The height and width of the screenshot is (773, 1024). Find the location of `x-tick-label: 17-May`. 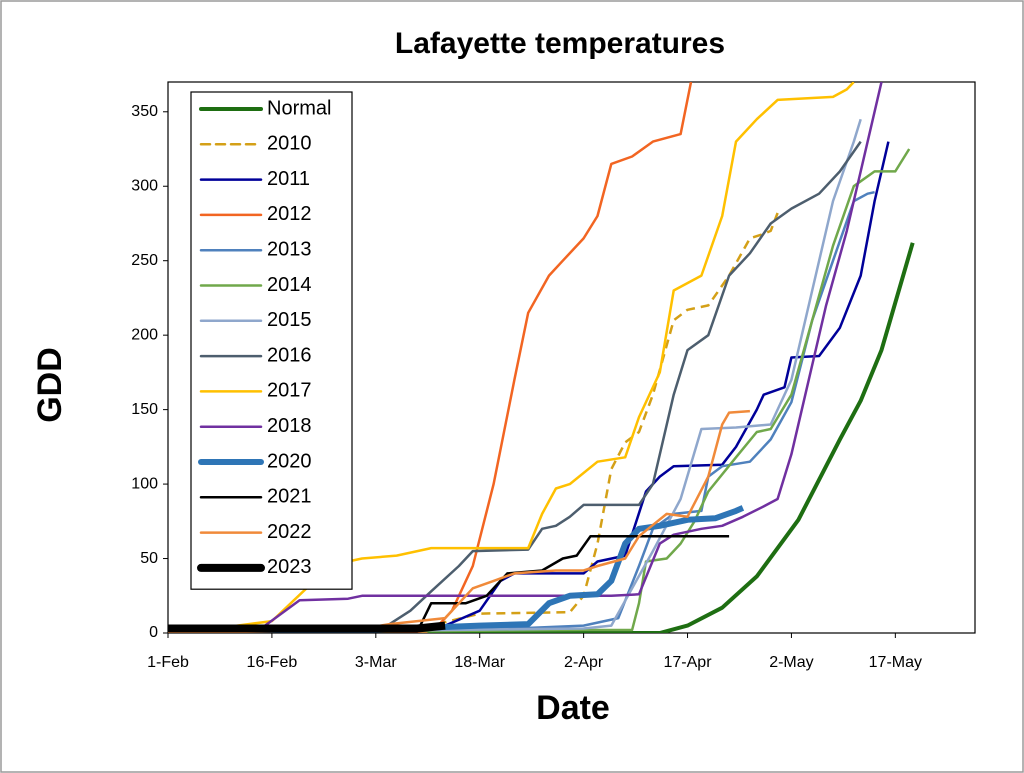

x-tick-label: 17-May is located at coordinates (895, 662).